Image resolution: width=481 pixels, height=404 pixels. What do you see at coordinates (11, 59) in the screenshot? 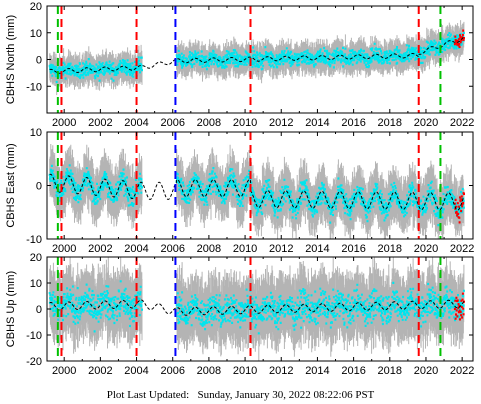
I see `y-axis-title: CBHS North (mm)` at bounding box center [11, 59].